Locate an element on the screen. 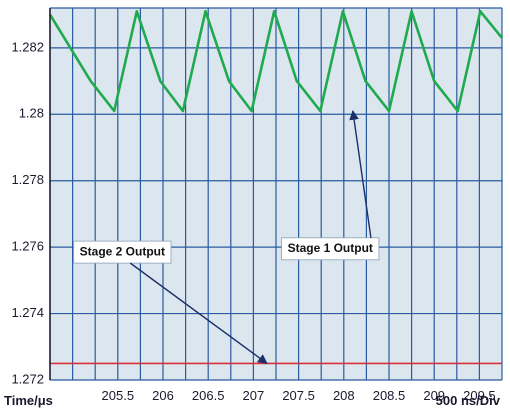 This screenshot has width=510, height=414. annotation-stage1-label: Stage 1 Output is located at coordinates (330, 248).